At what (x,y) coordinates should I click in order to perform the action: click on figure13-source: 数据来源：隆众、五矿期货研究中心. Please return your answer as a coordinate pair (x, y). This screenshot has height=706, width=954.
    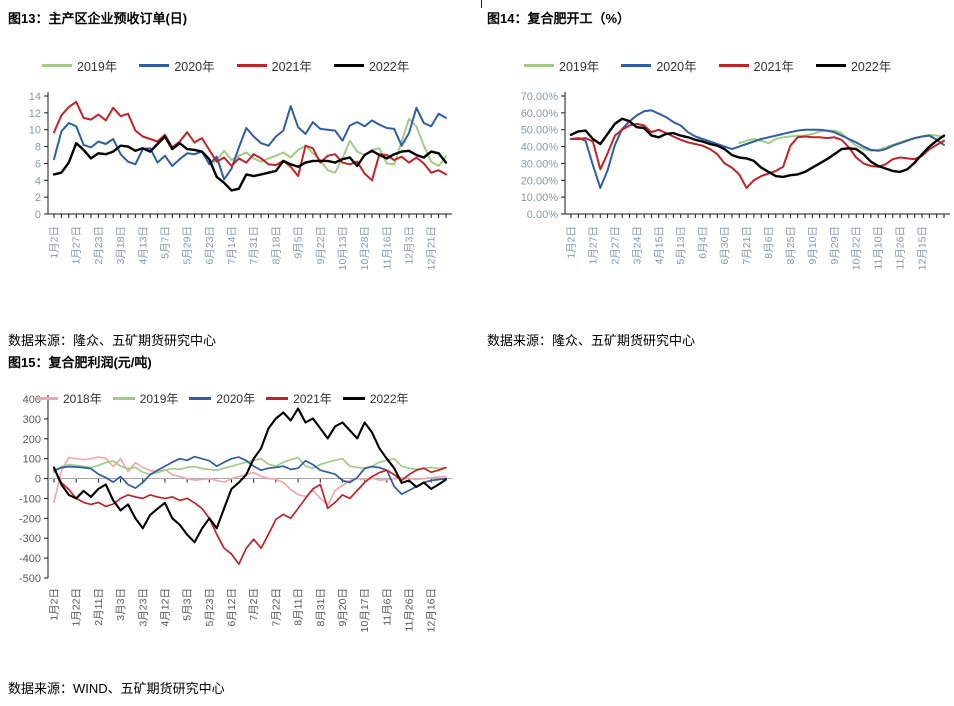
    Looking at the image, I should click on (112, 340).